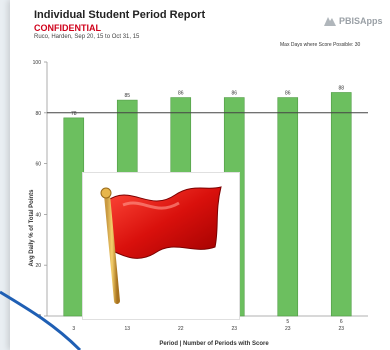 The height and width of the screenshot is (350, 390). Describe the element at coordinates (39, 317) in the screenshot. I see `y-tick-label: 0` at that location.